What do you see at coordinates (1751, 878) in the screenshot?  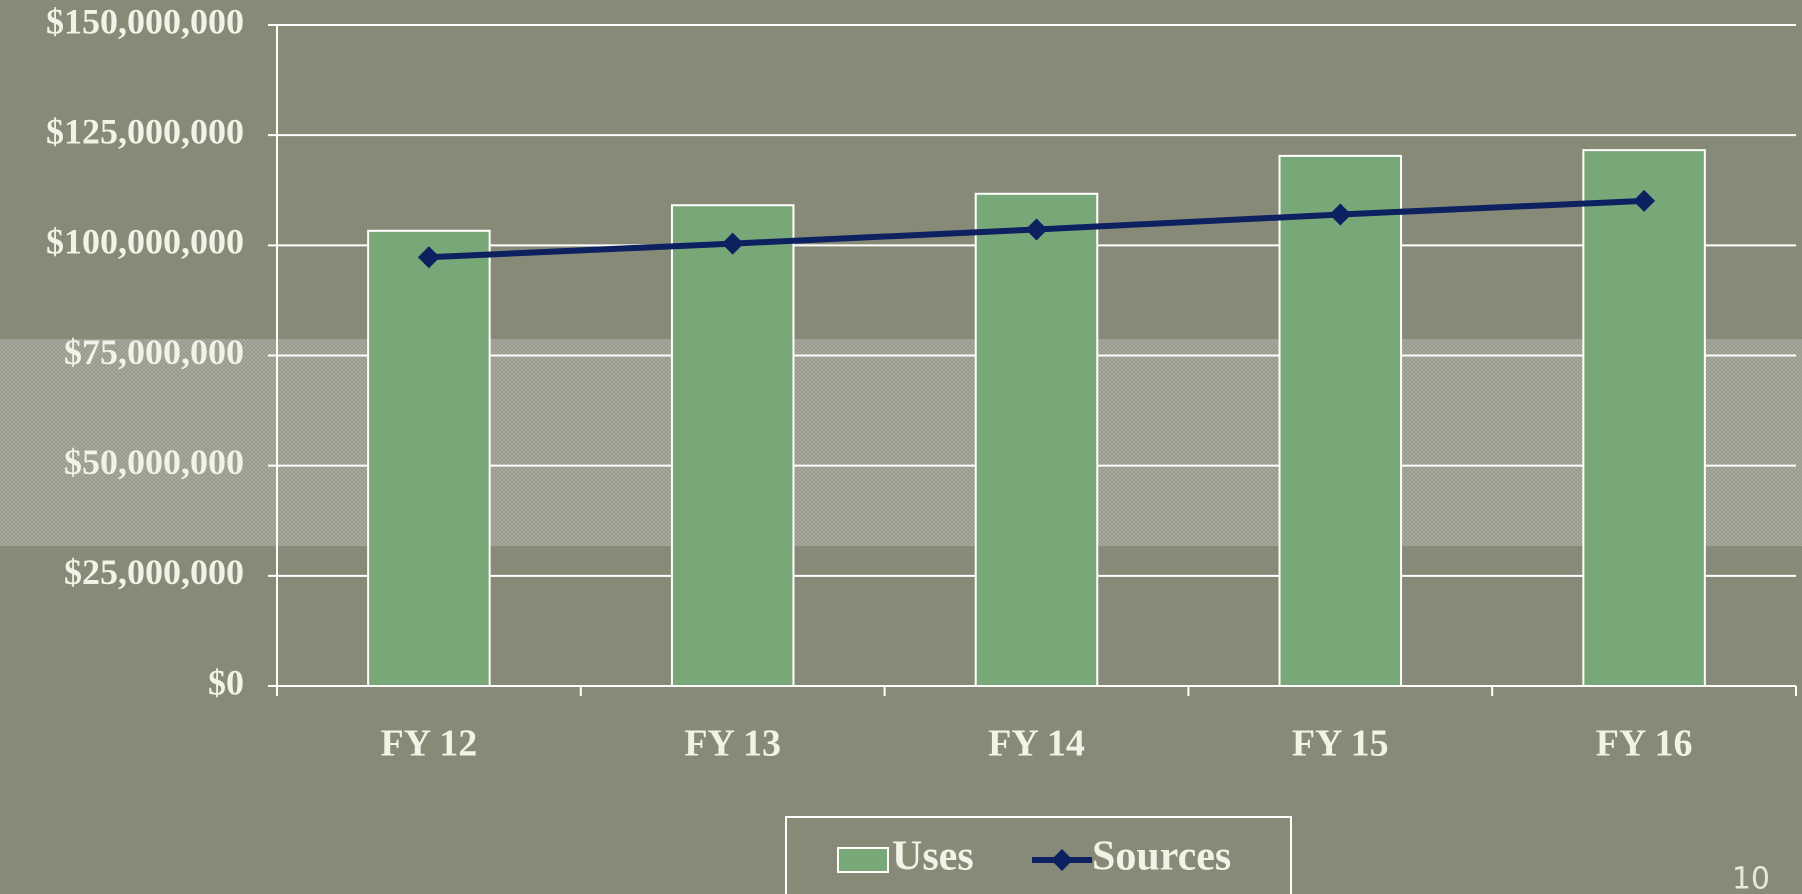 I see `page-number: 10` at bounding box center [1751, 878].